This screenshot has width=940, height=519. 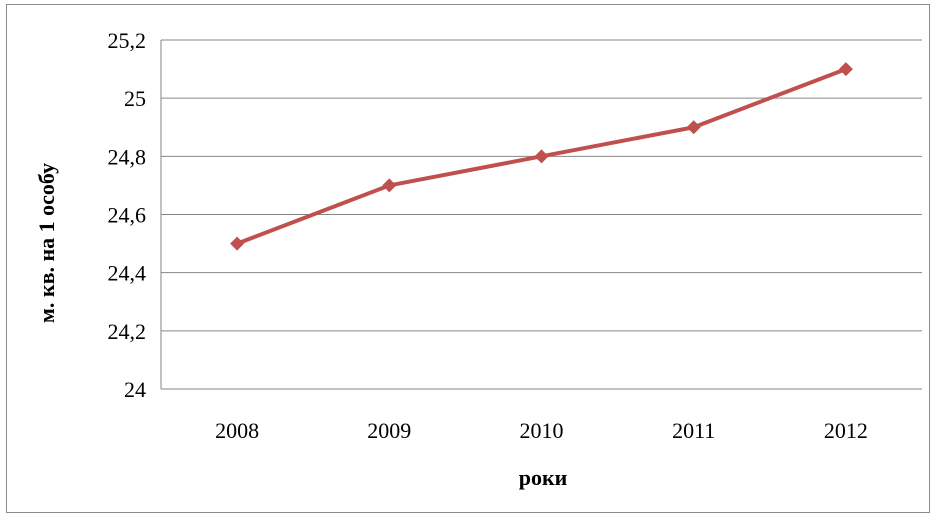 What do you see at coordinates (46, 243) in the screenshot?
I see `y-axis-title: м. кв. на 1 особу` at bounding box center [46, 243].